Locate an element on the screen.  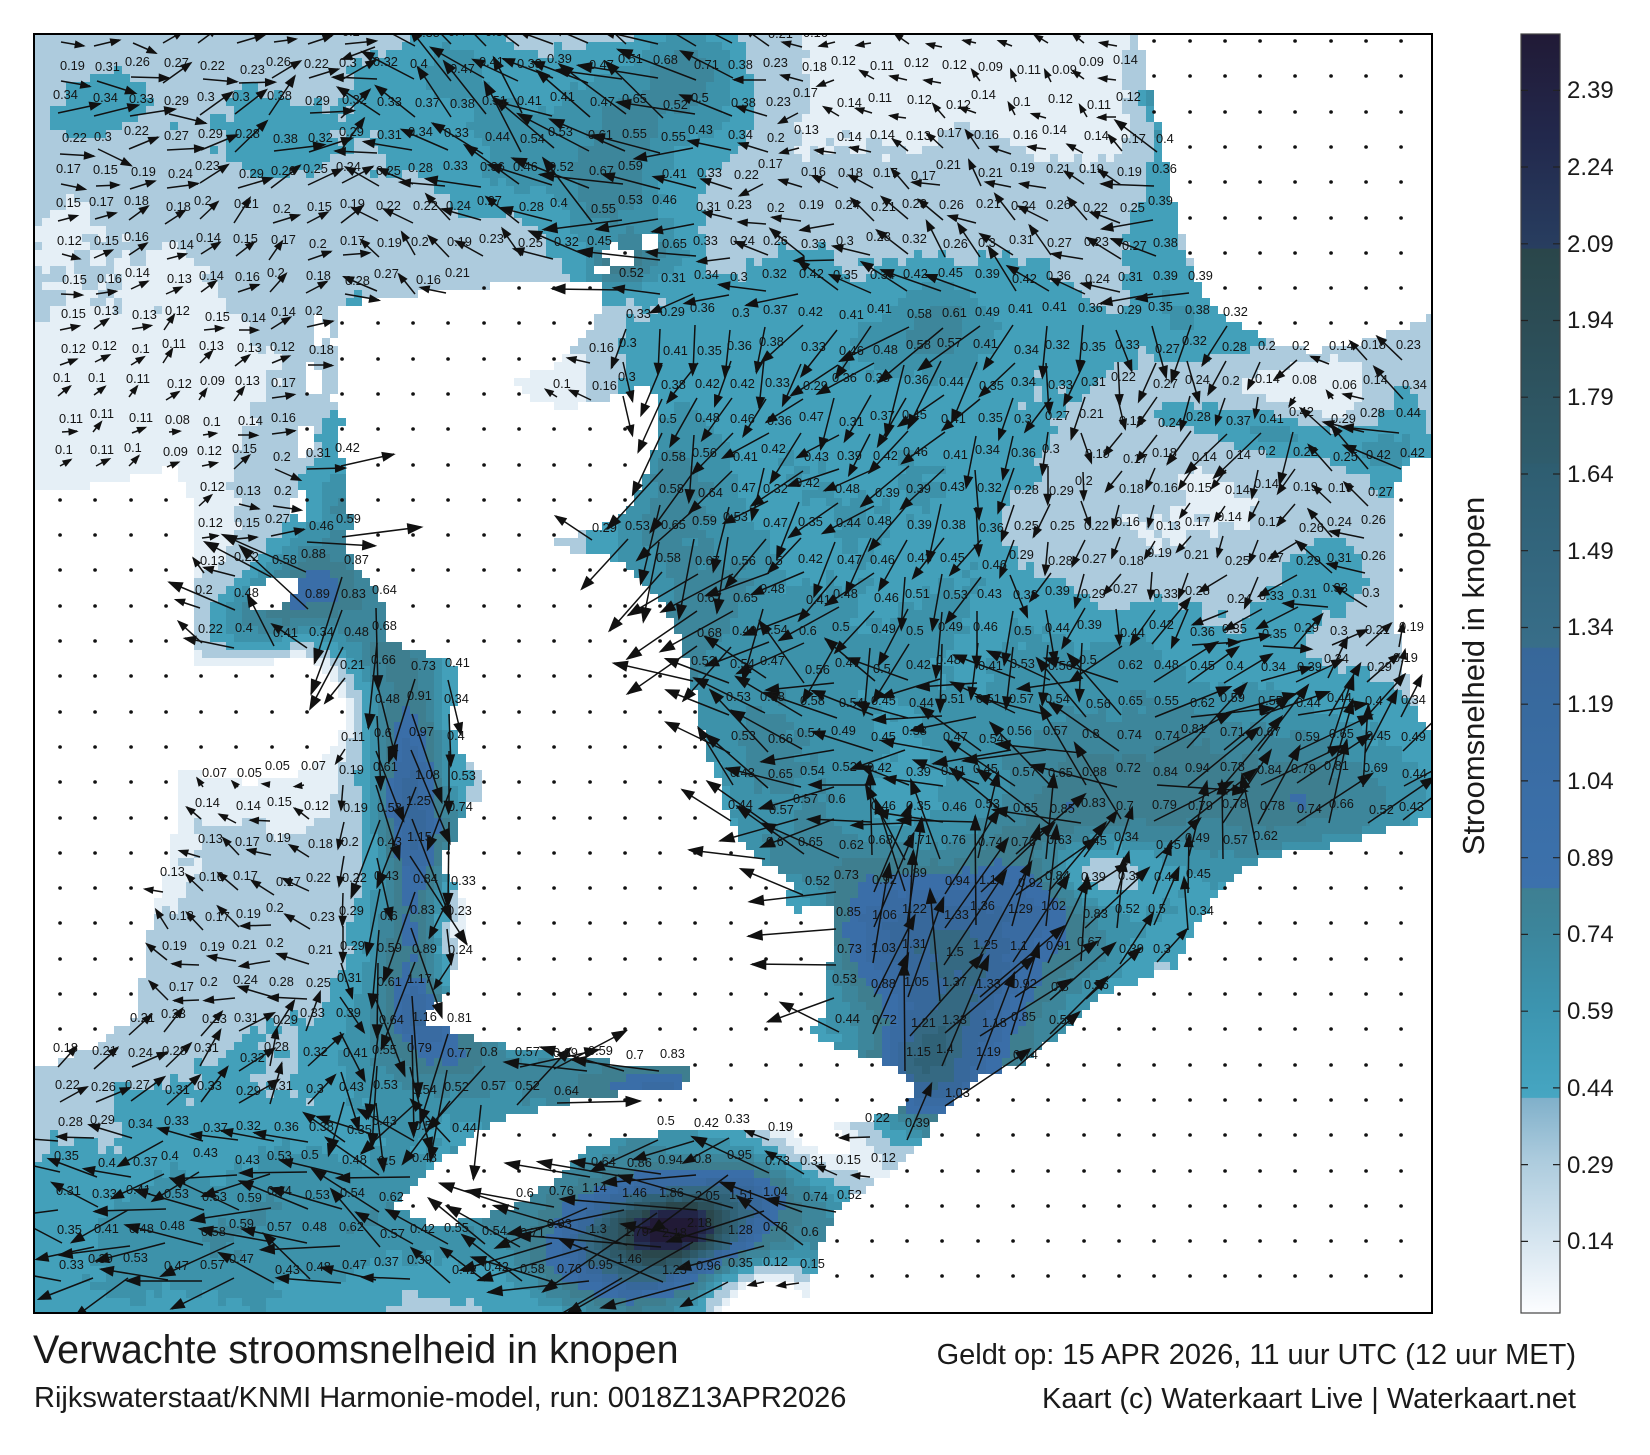
svg-text: 1.16 is located at coordinates (424, 1016).